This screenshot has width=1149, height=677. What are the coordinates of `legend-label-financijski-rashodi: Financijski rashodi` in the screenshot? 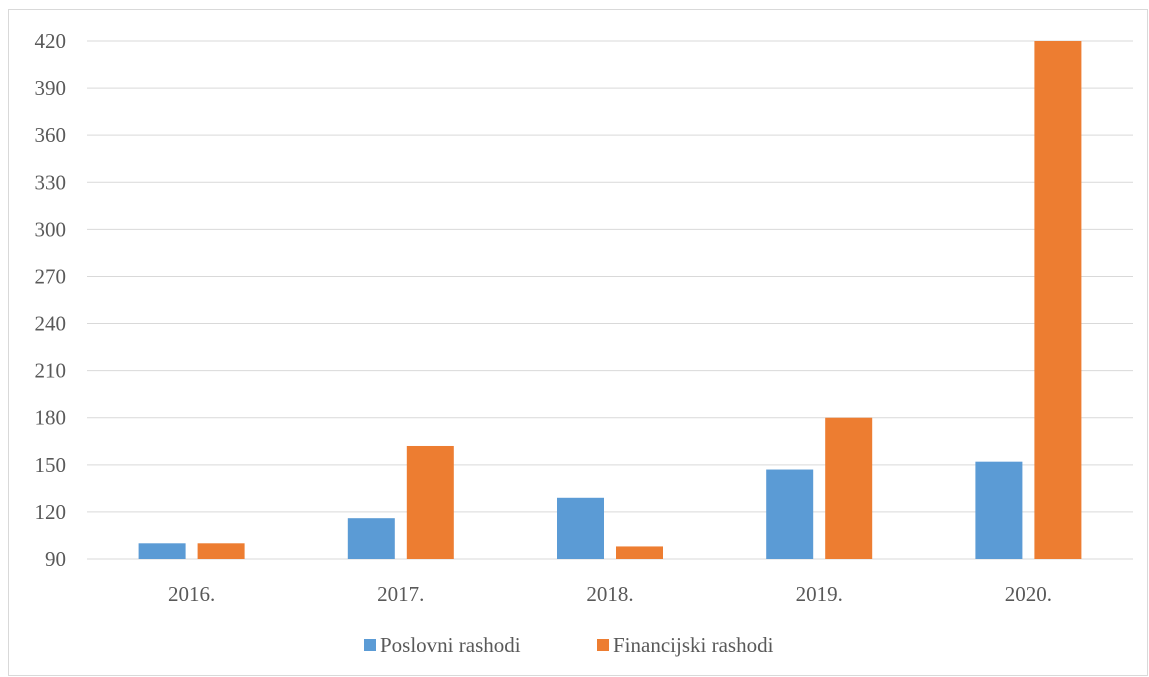 It's located at (693, 645).